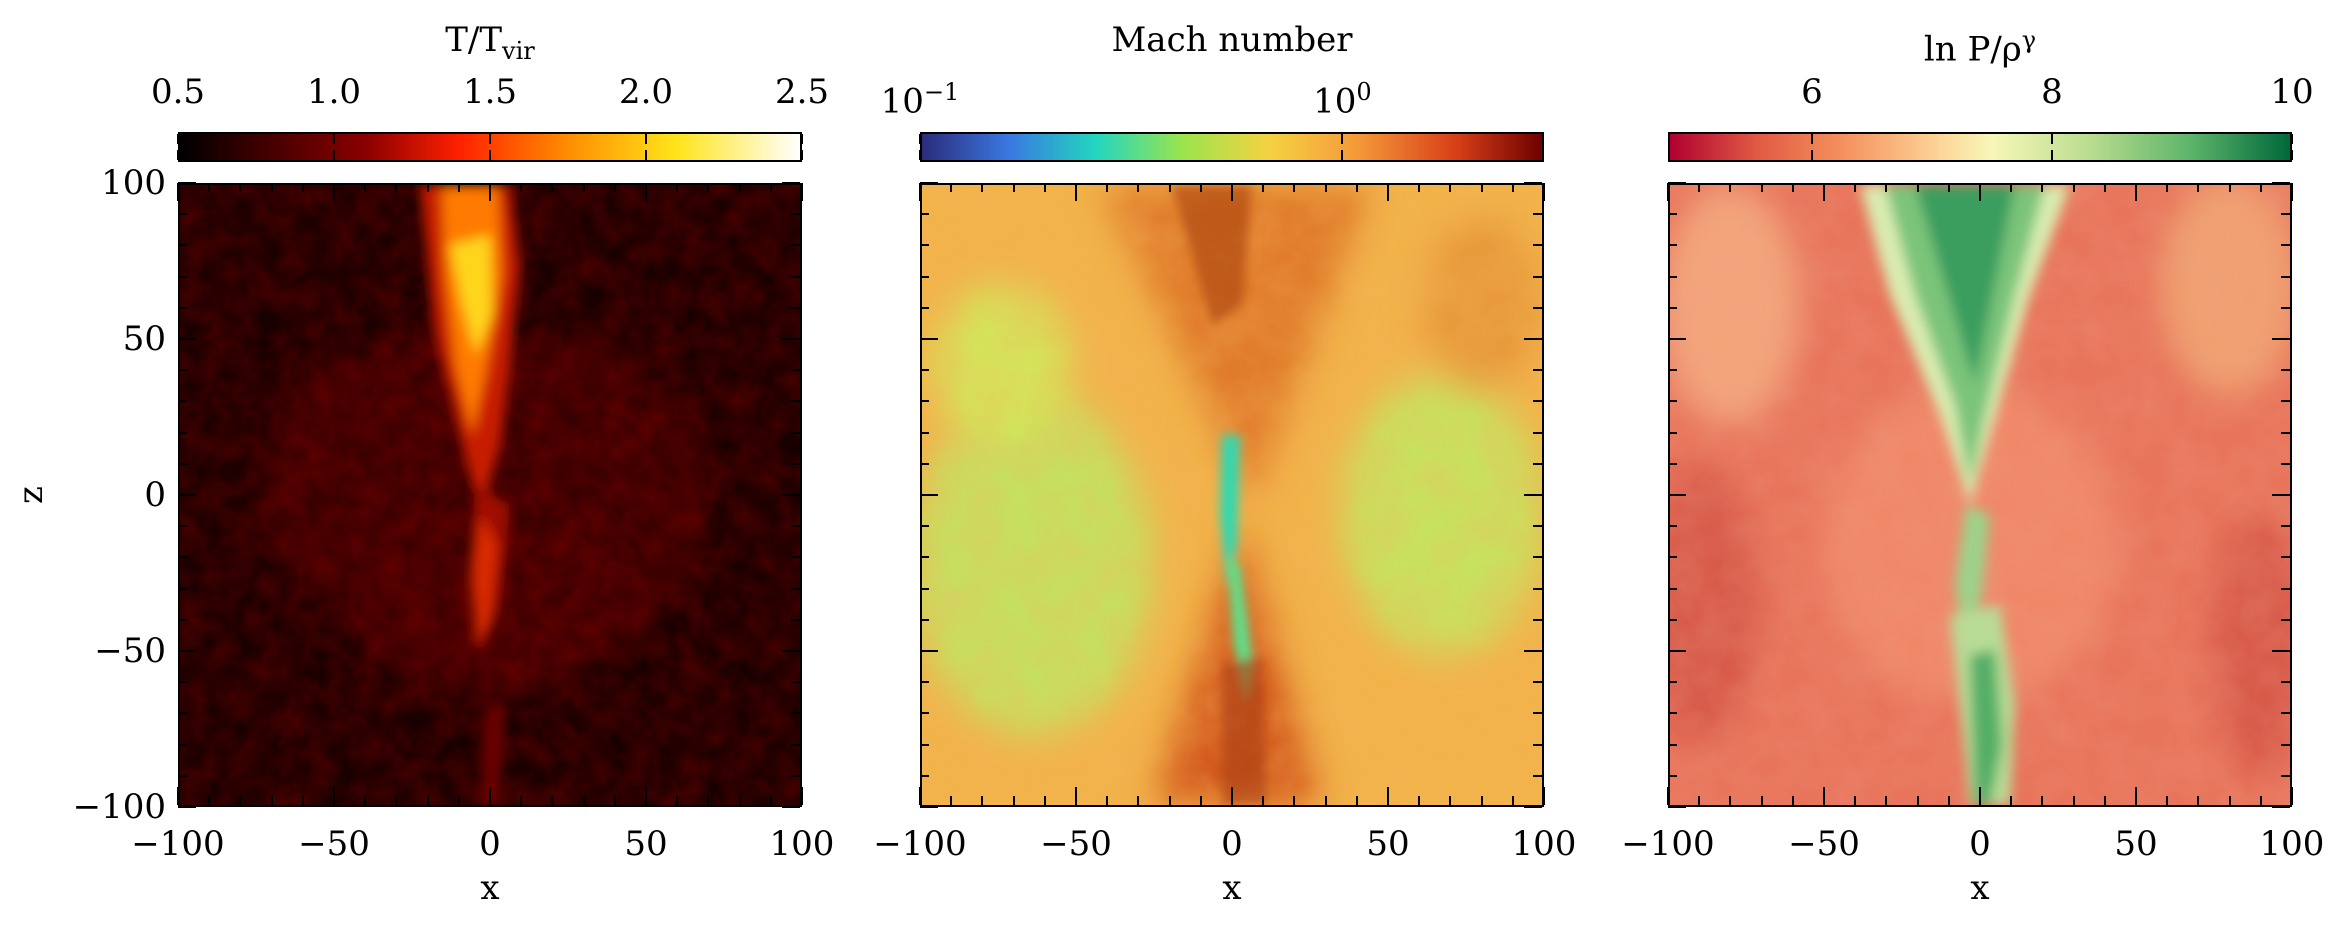 The image size is (2347, 926). Describe the element at coordinates (1980, 844) in the screenshot. I see `x-tick-label: 0` at that location.